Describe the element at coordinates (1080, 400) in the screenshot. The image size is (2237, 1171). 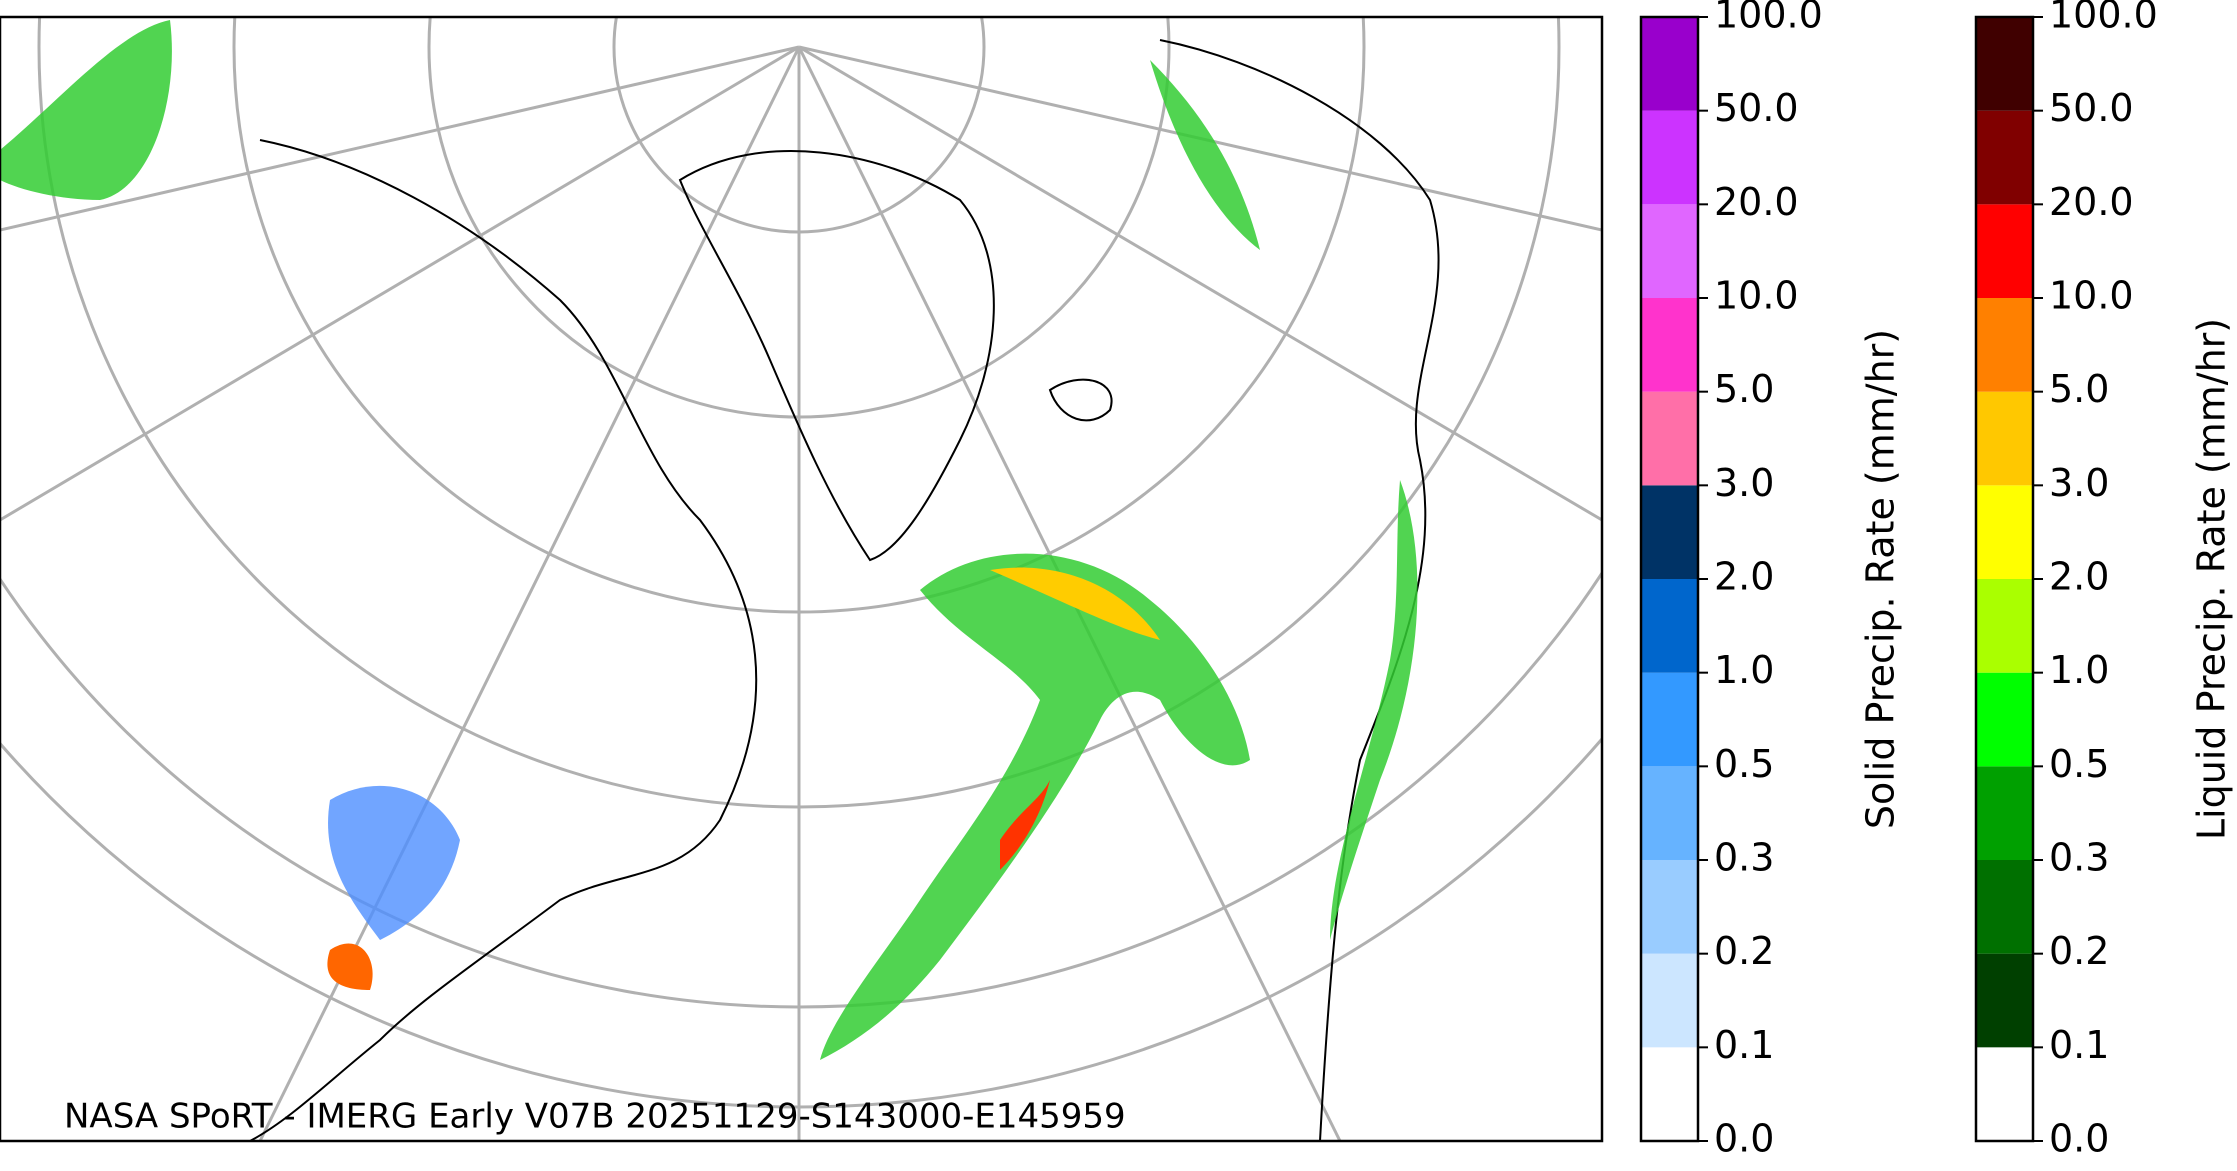
I see `iceland-coast` at that location.